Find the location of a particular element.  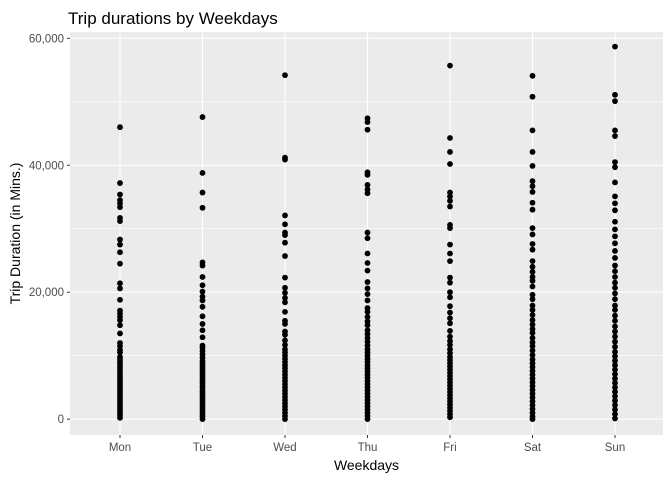

y-tick-label: 20,000 is located at coordinates (46, 293).